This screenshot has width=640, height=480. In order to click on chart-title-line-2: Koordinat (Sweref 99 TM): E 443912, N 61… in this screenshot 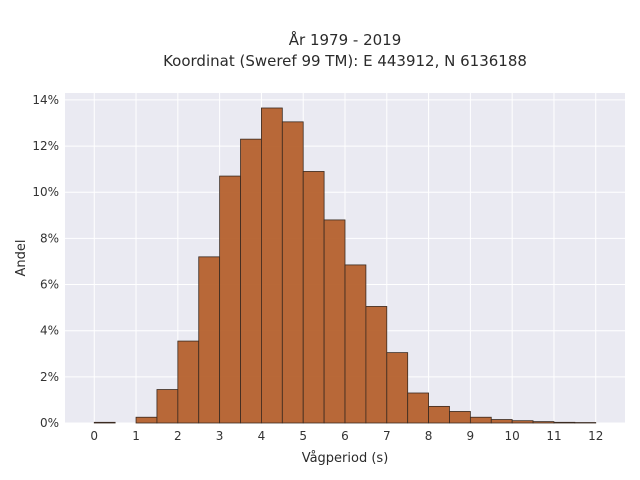, I will do `click(345, 61)`.